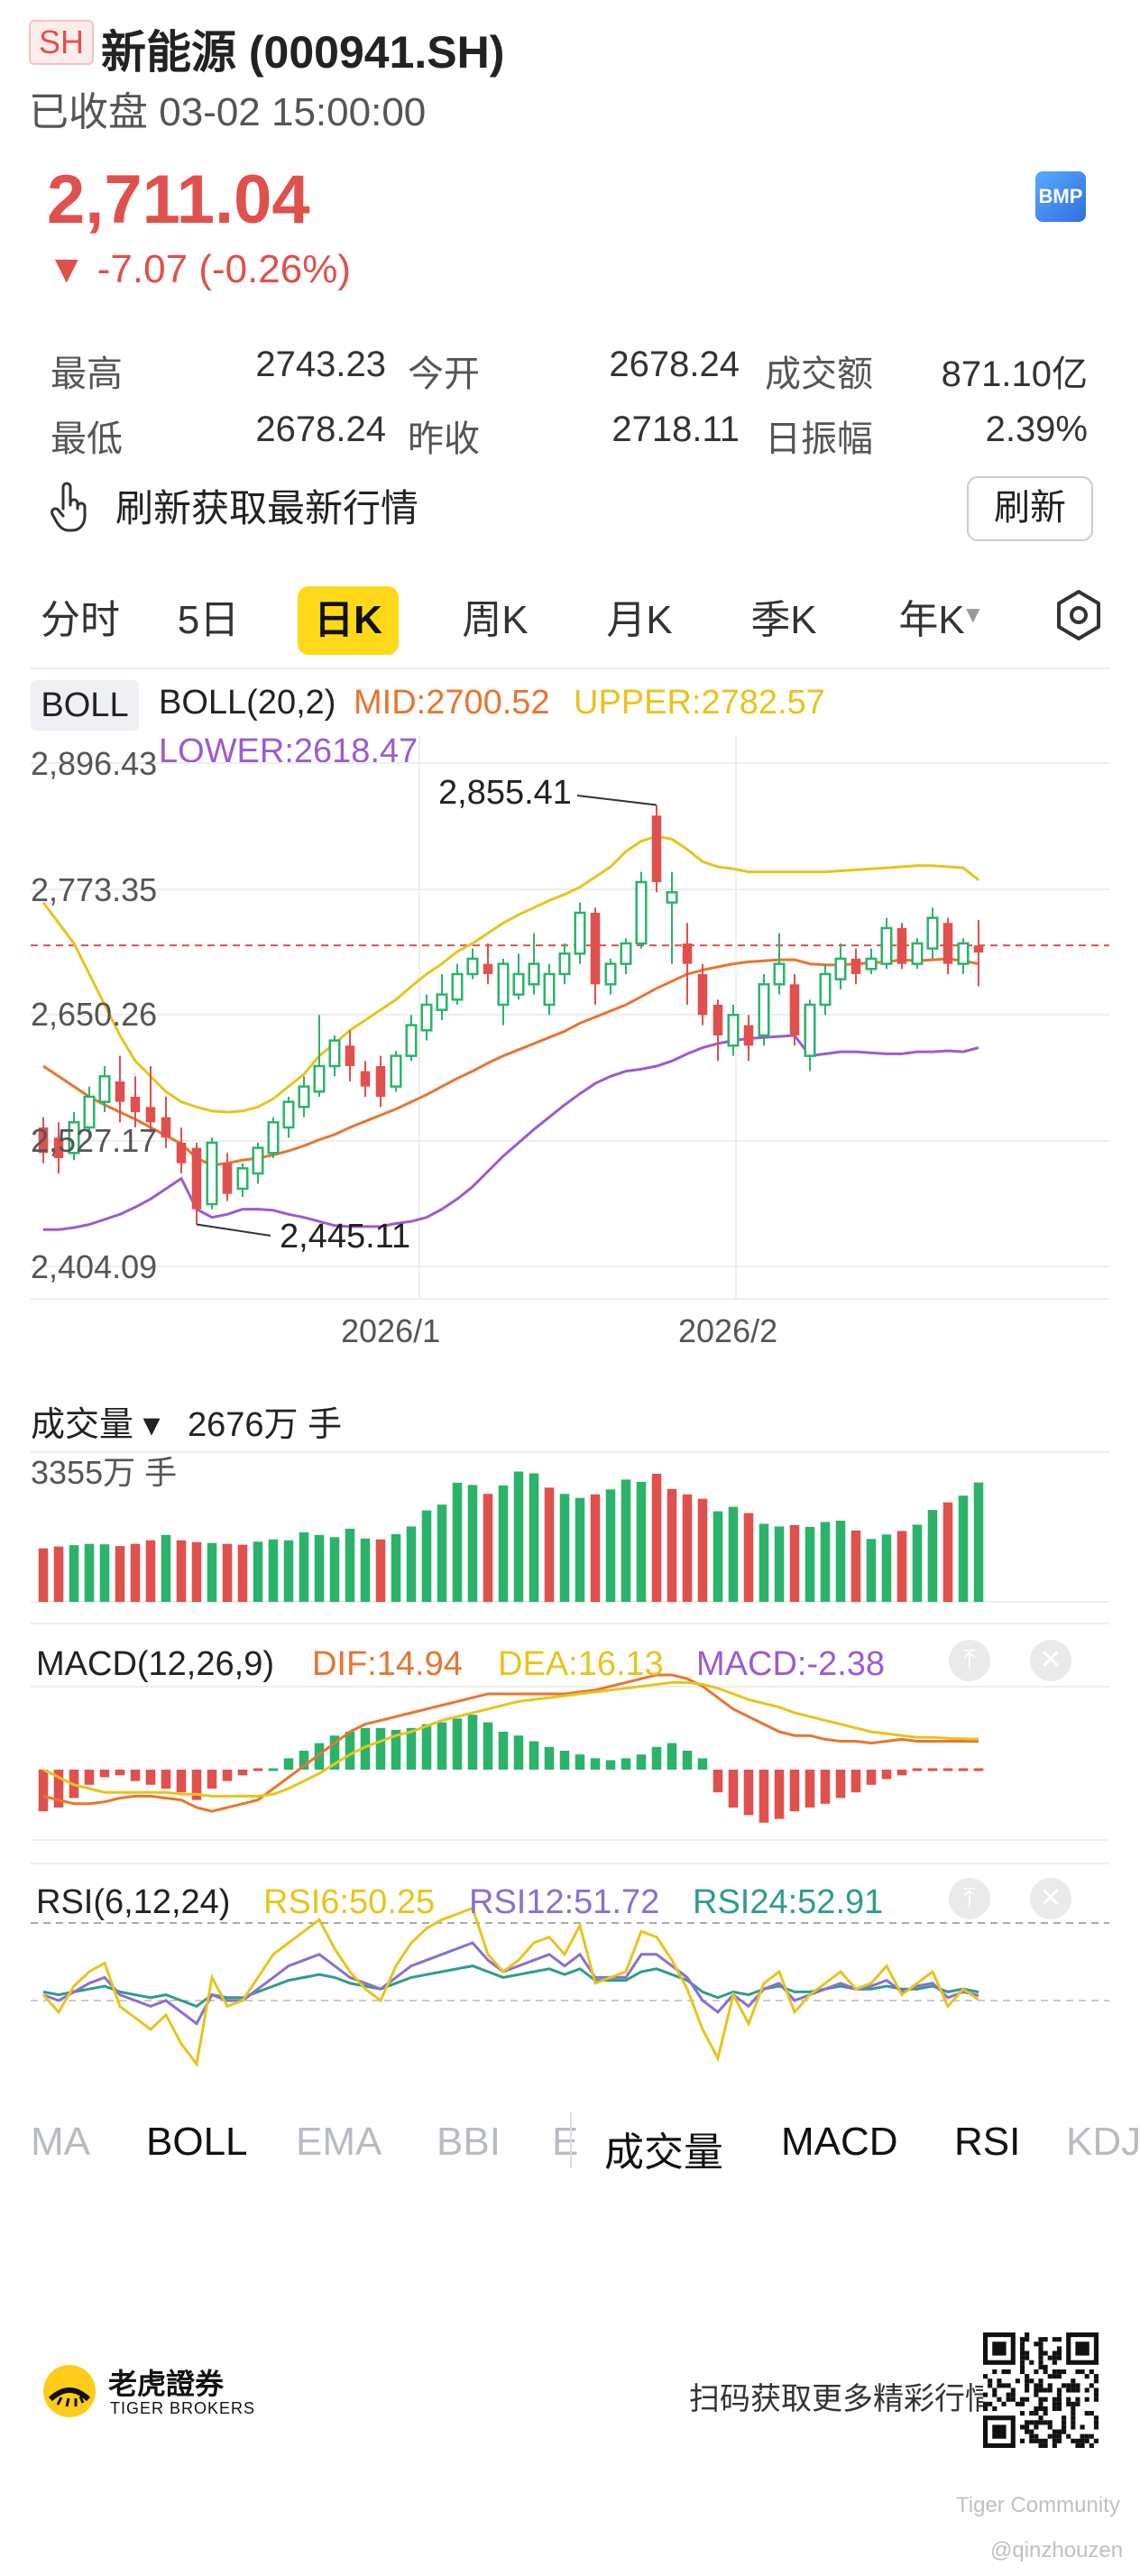  What do you see at coordinates (348, 621) in the screenshot?
I see `tab-period: 日K` at bounding box center [348, 621].